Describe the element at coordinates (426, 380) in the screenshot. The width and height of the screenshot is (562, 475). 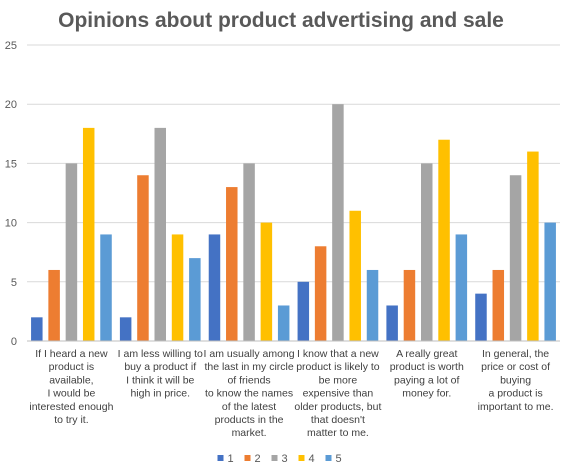
I see `category-label-line: paying a lot of` at that location.